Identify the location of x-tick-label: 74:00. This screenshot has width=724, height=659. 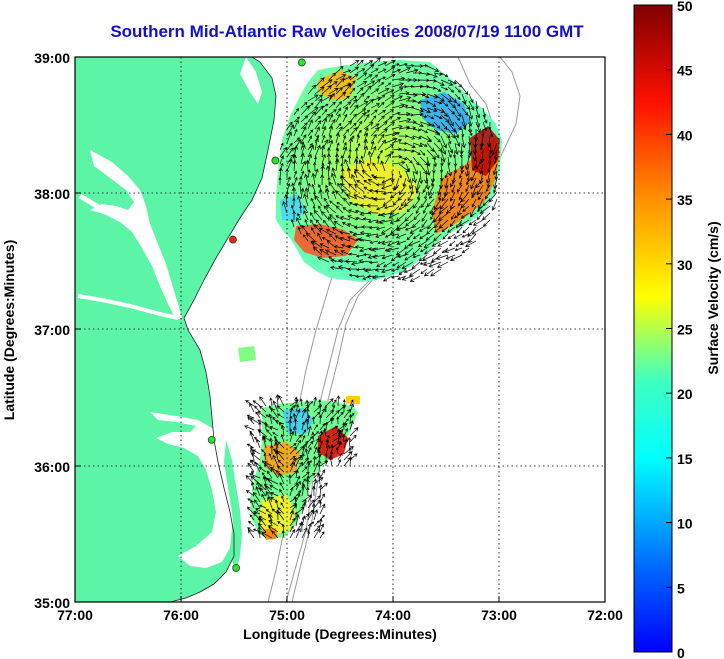
(393, 615).